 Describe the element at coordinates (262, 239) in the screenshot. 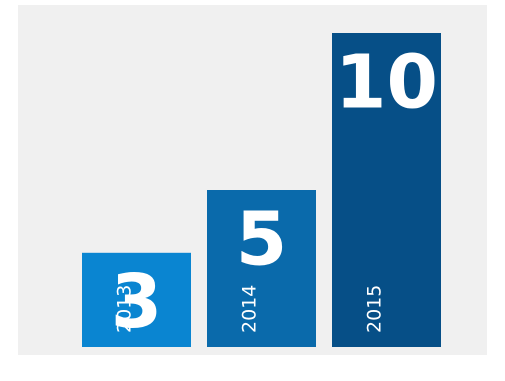

I see `bar-value-label-2014: 5` at that location.